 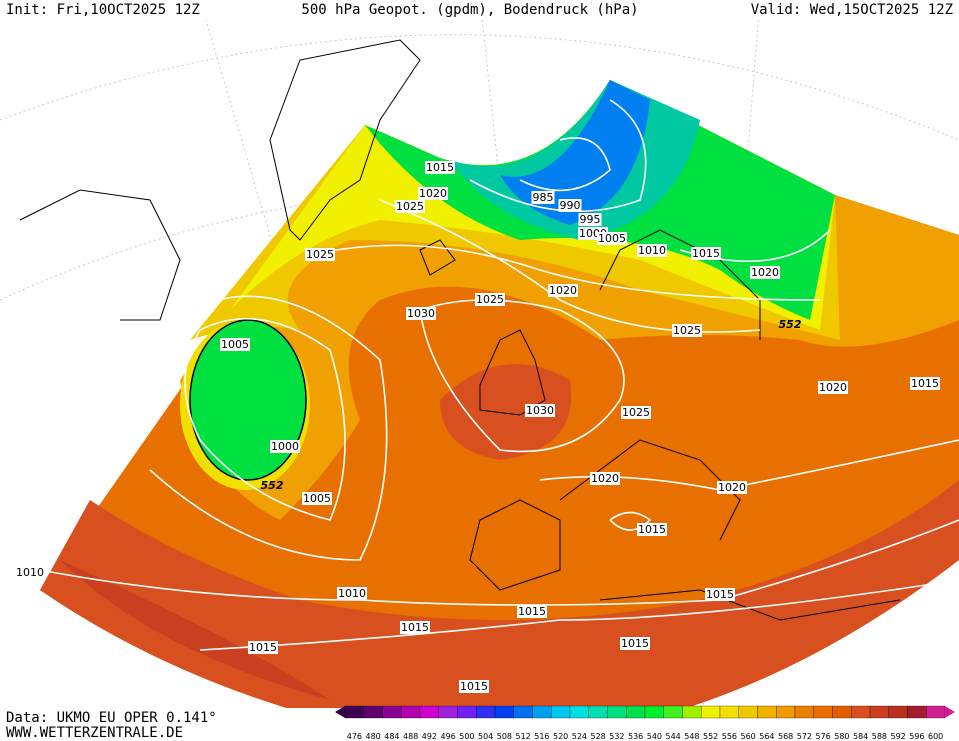 I want to click on isobar-label: 1000, so click(x=285, y=446).